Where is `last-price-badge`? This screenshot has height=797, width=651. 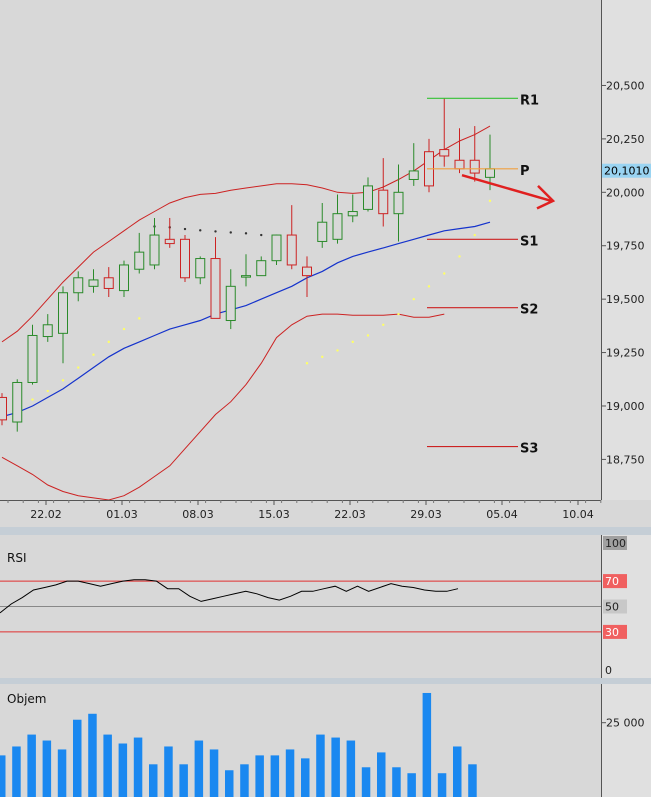 last-price-badge is located at coordinates (626, 170).